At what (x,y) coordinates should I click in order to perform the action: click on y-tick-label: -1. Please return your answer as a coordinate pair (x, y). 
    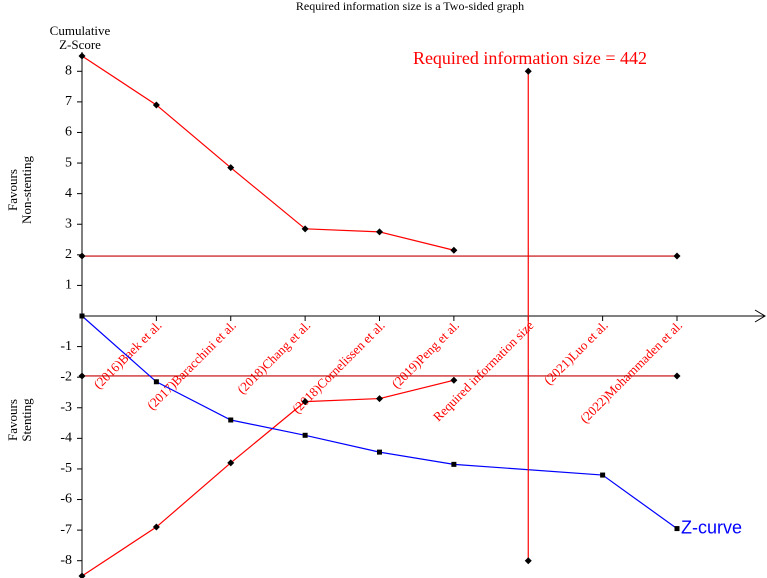
    Looking at the image, I should click on (66, 346).